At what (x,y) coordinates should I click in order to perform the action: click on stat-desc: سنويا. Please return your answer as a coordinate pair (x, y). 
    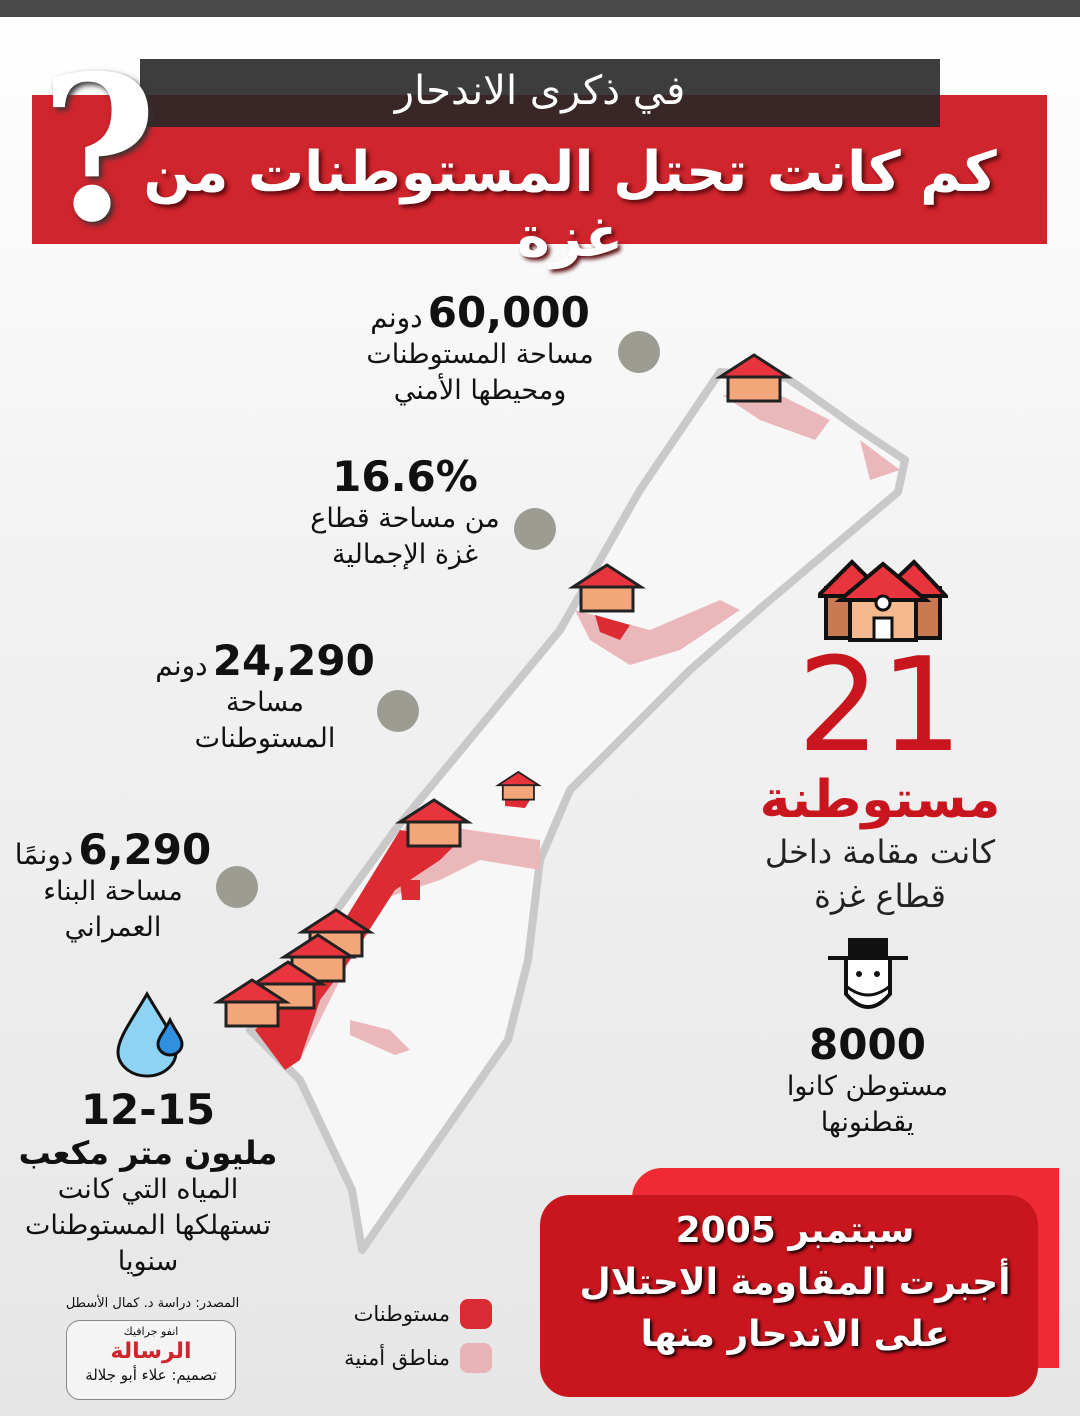
    Looking at the image, I should click on (148, 1261).